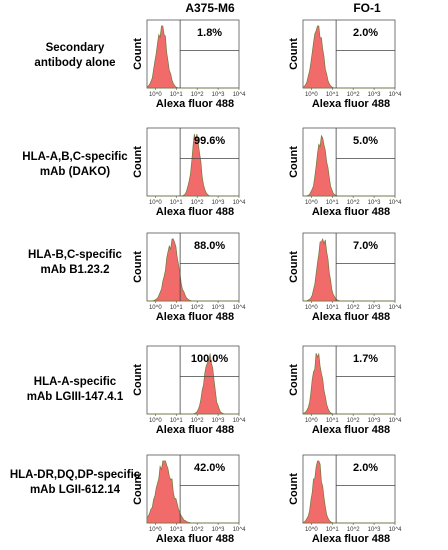 The height and width of the screenshot is (550, 448). What do you see at coordinates (75, 262) in the screenshot?
I see `row-label-hla-bc: HLA-B,C-specific mAb B1.23.2` at bounding box center [75, 262].